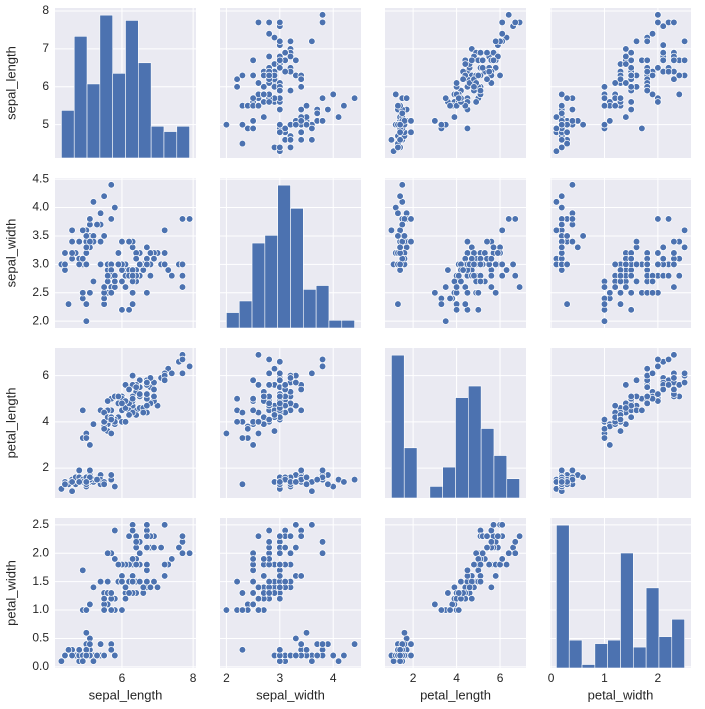 This screenshot has height=709, width=705. I want to click on y-tick-label: 6, so click(45, 86).